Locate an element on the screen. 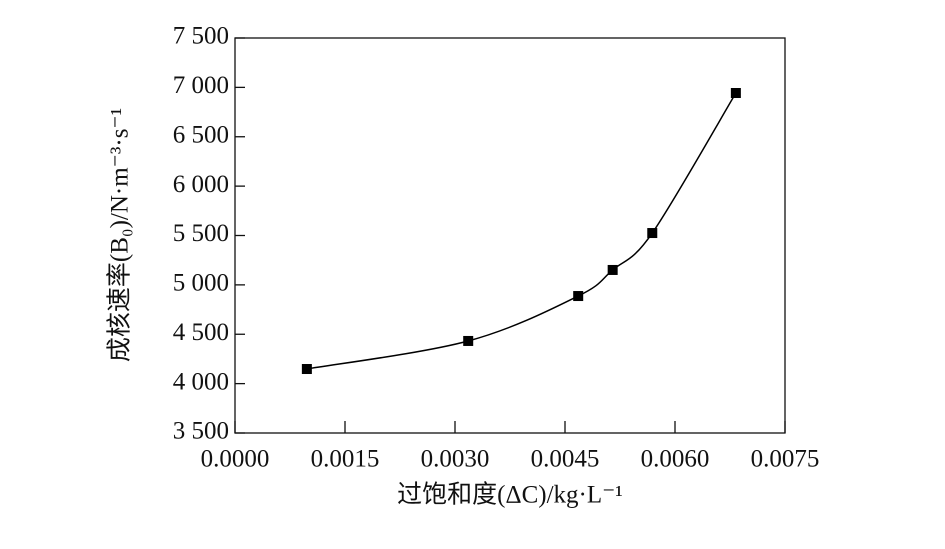  y-tick-label: 4 500 is located at coordinates (201, 332).